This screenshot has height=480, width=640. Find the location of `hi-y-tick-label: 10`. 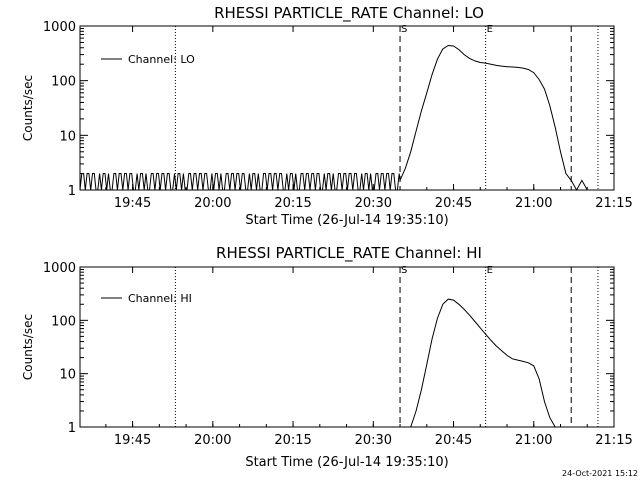

hi-y-tick-label: 10 is located at coordinates (67, 375).